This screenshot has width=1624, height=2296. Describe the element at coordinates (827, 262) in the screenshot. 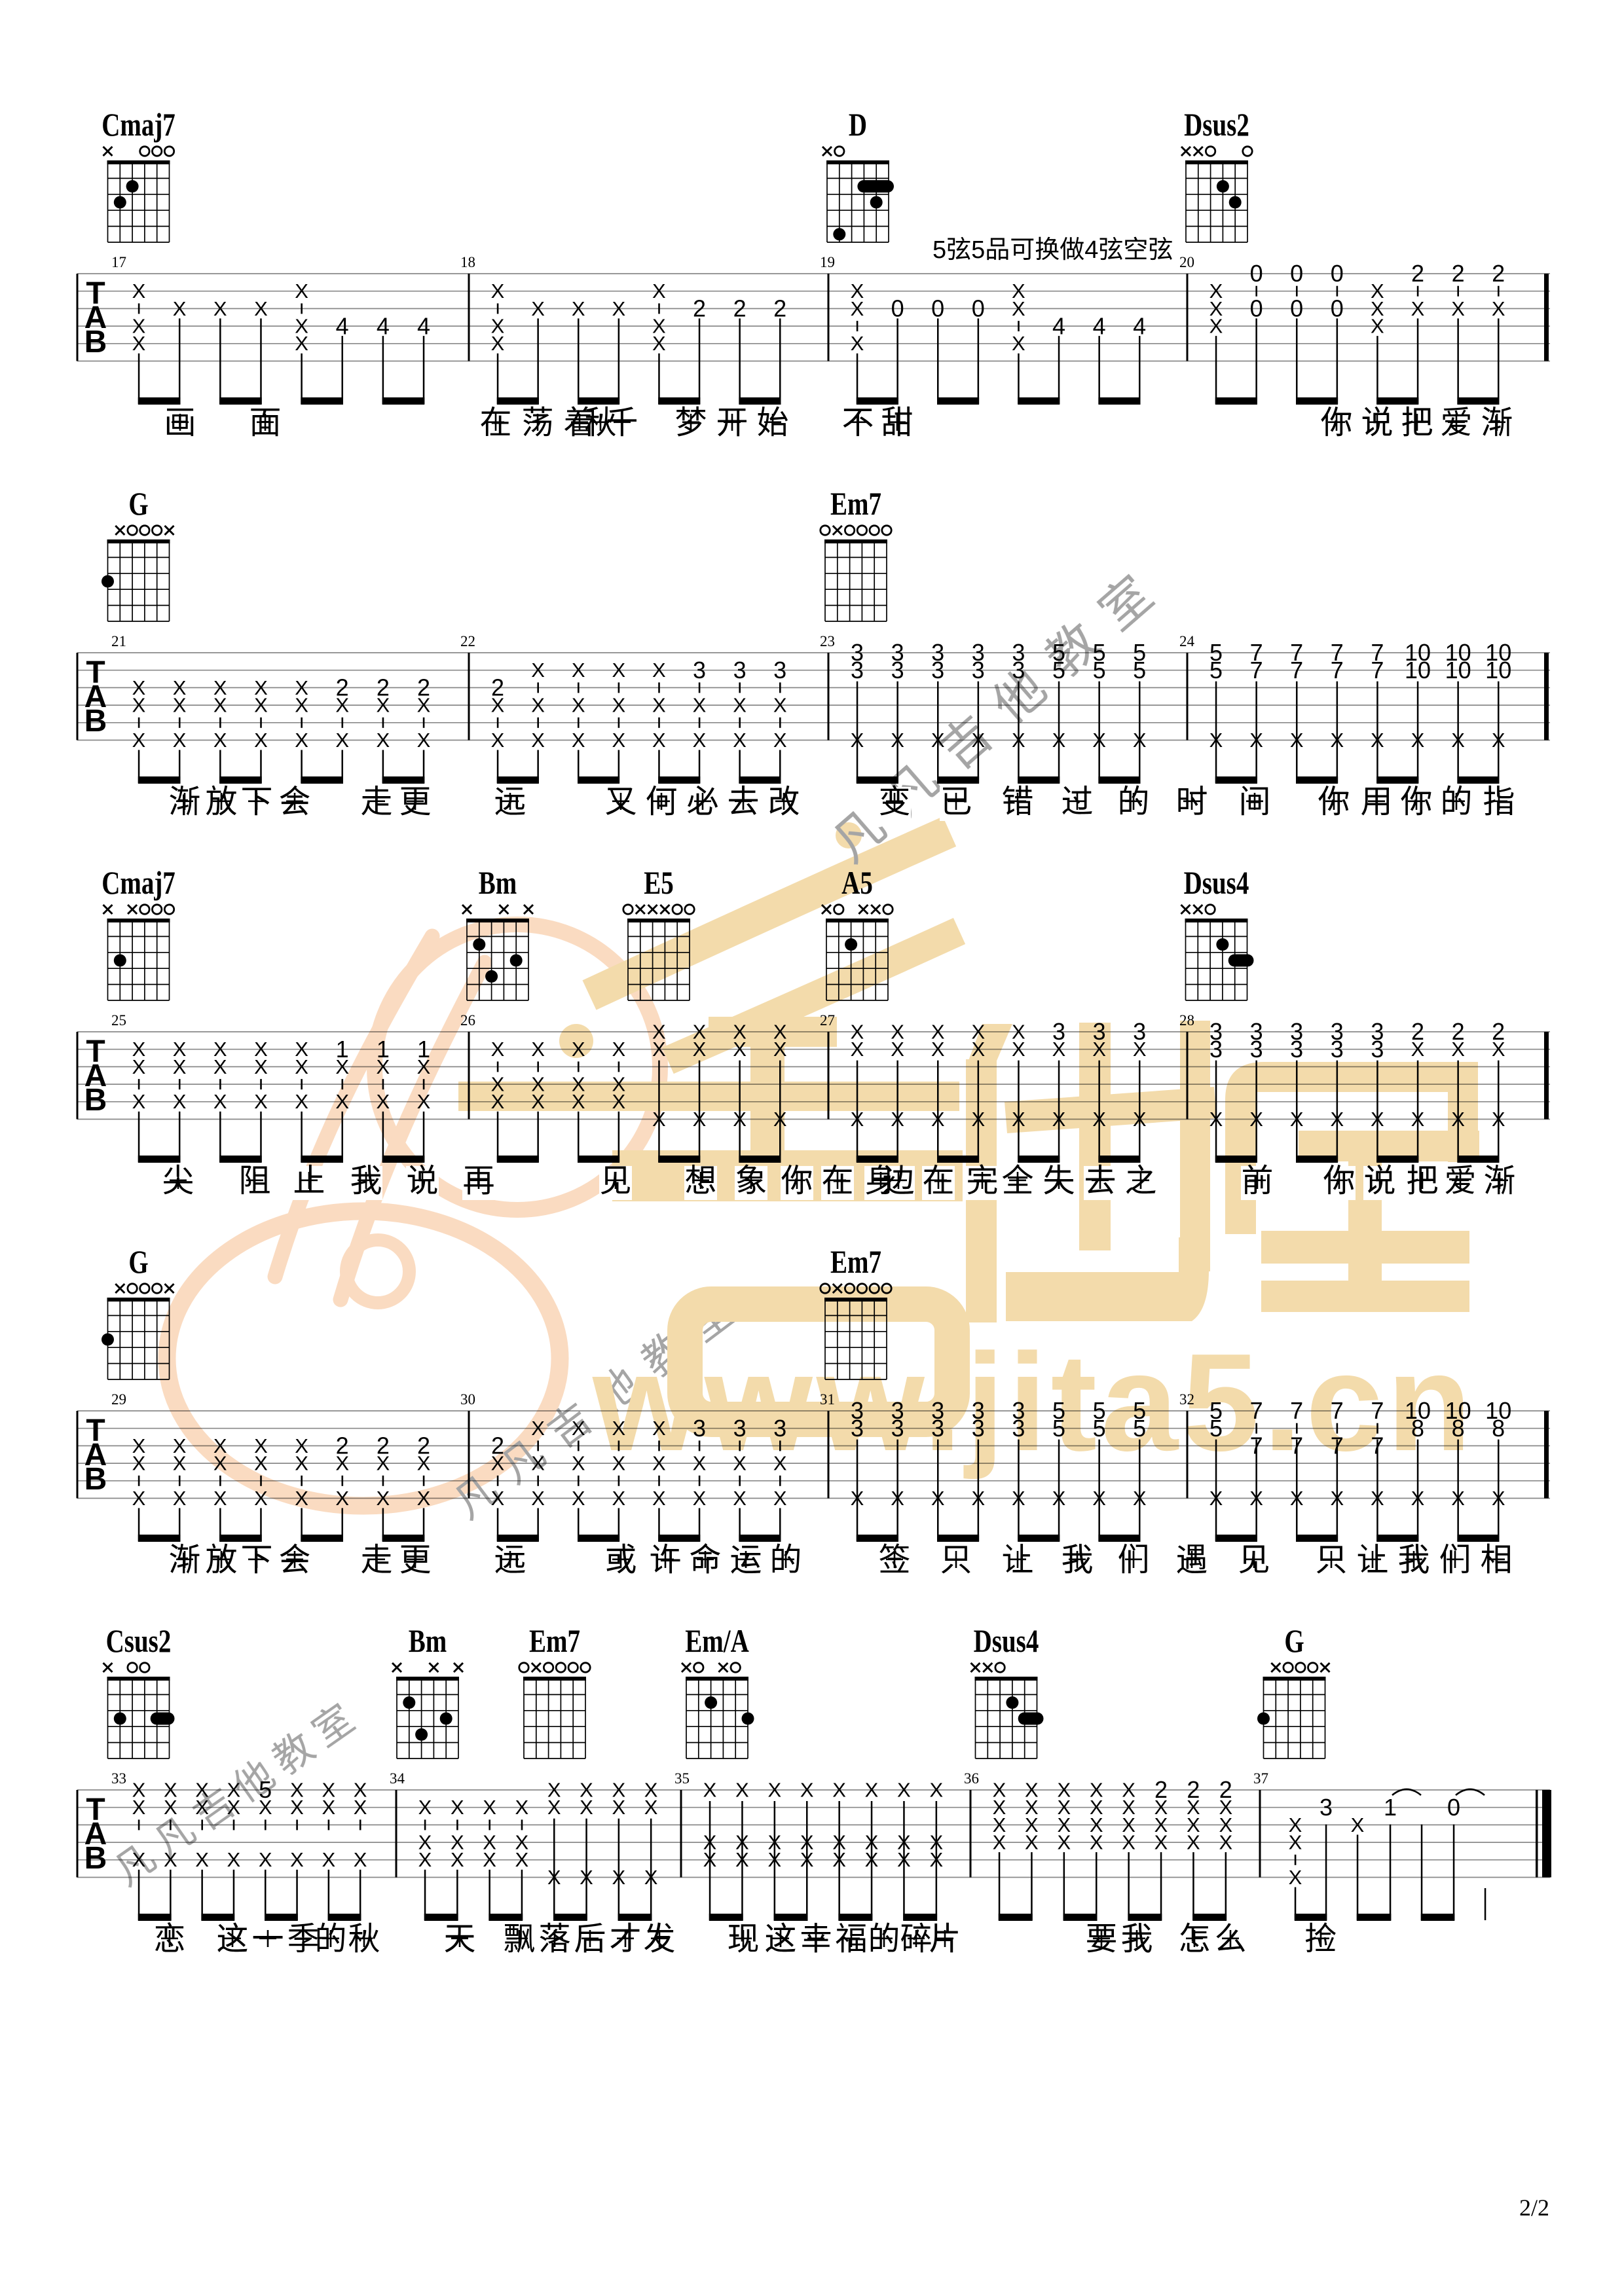

I see `svg-text: 19` at that location.